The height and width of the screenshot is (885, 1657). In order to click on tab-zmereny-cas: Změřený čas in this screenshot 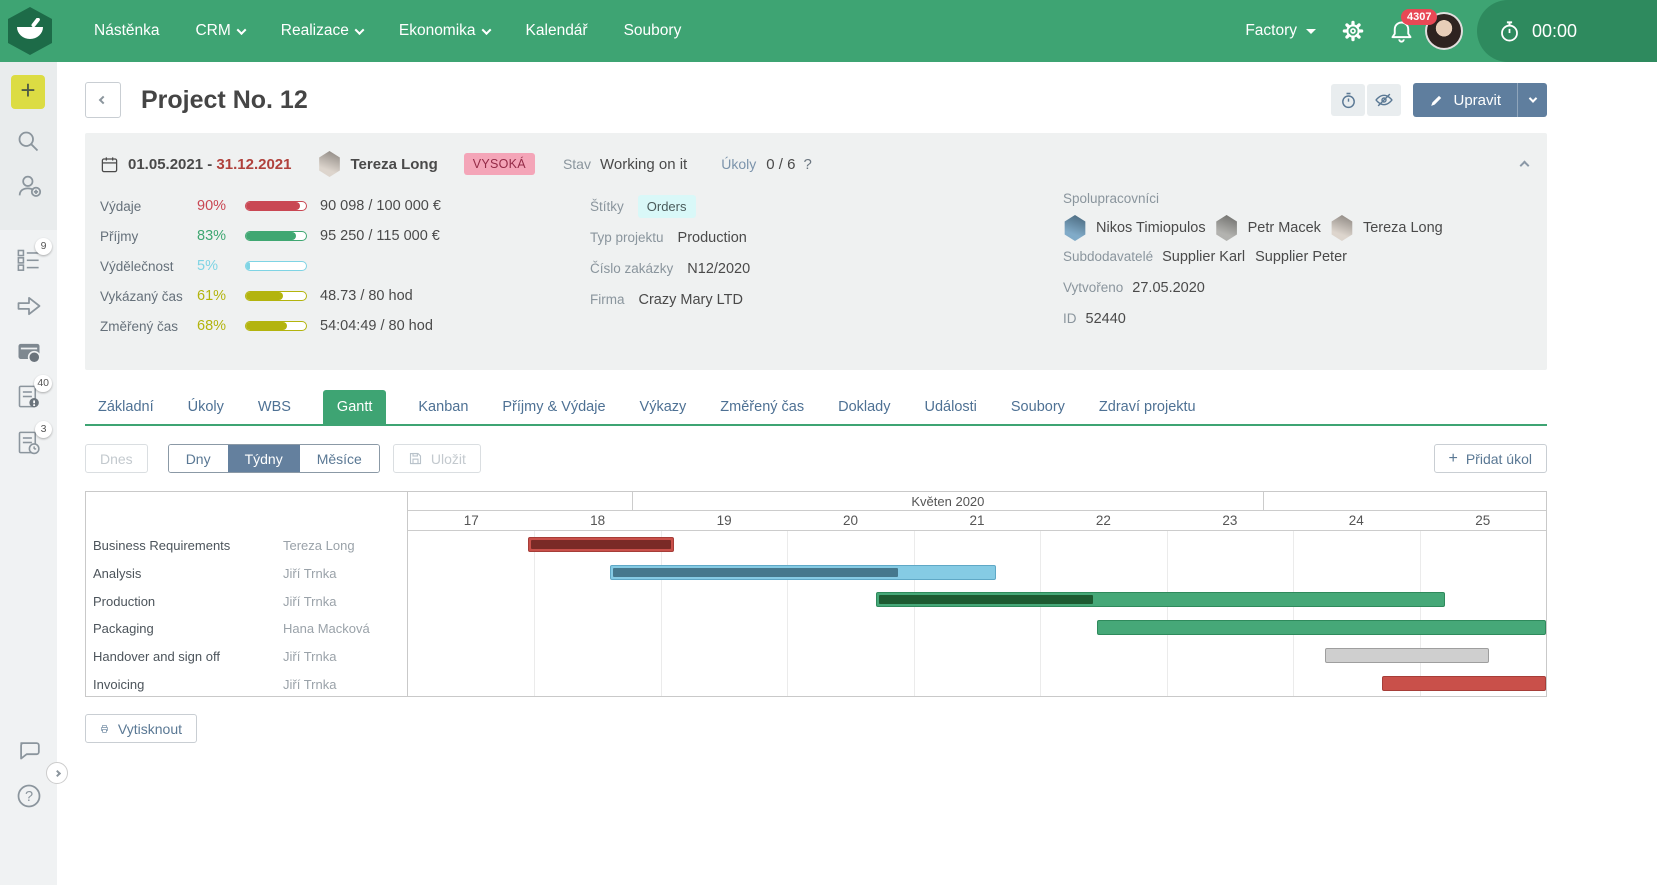, I will do `click(762, 407)`.